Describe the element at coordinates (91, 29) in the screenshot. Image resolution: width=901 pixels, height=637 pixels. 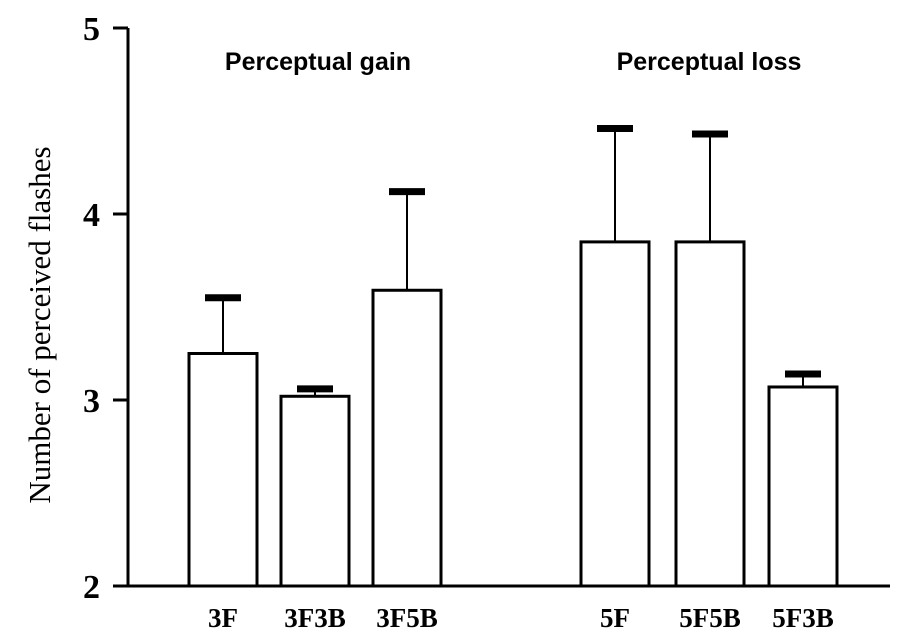
I see `y-tick-label: 5` at that location.